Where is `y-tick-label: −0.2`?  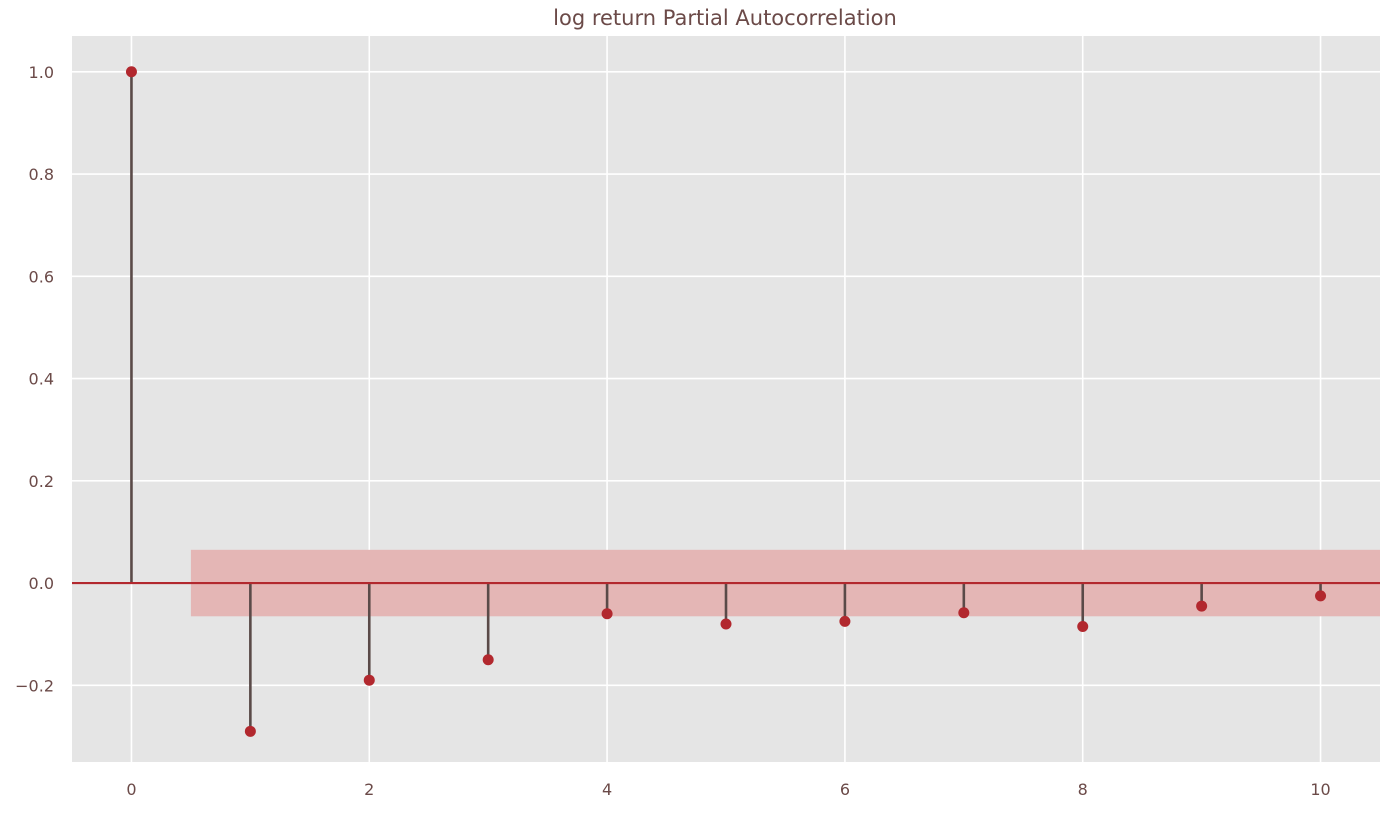
y-tick-label: −0.2 is located at coordinates (34, 685).